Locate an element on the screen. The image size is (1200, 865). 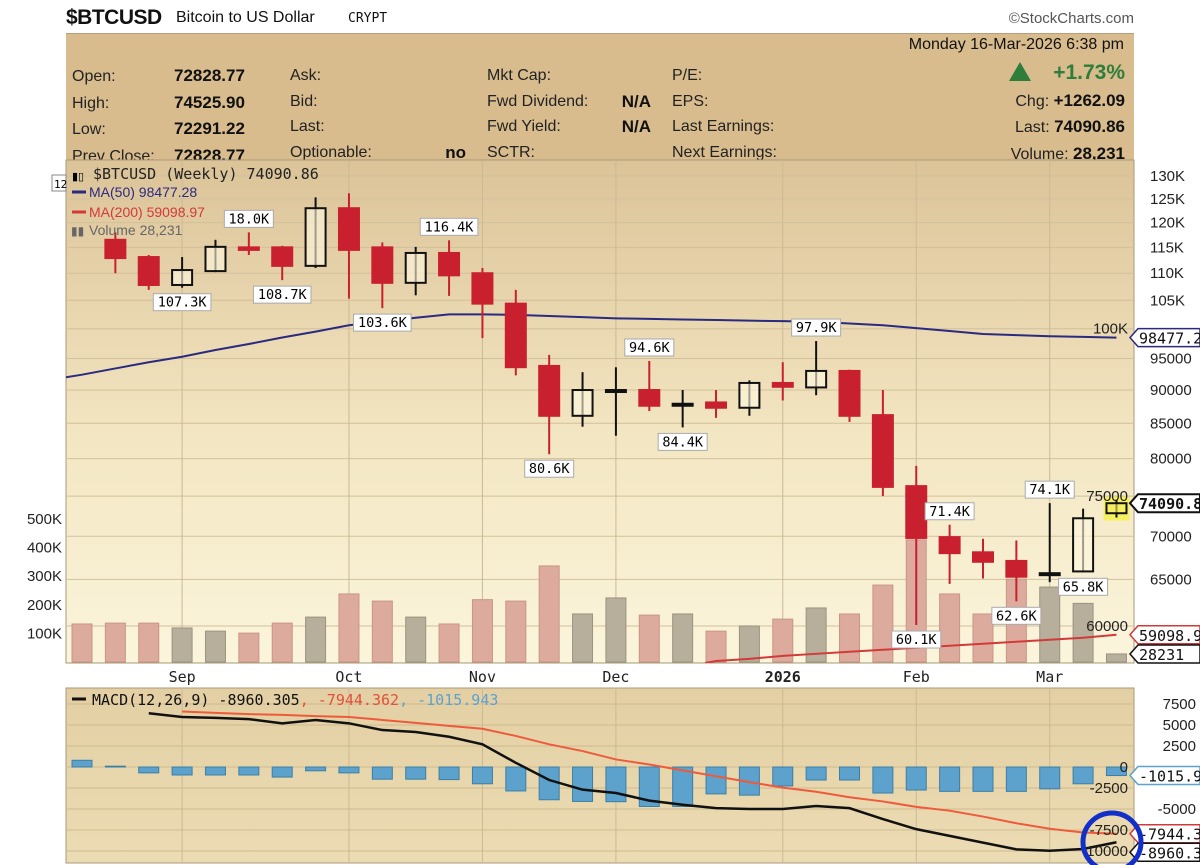
hl-annotation-text: 60.1K is located at coordinates (917, 640).